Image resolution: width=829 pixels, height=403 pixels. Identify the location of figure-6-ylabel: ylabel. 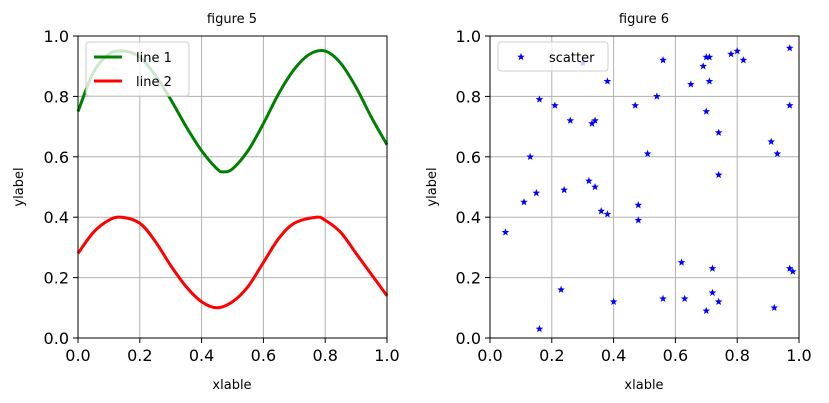
(432, 186).